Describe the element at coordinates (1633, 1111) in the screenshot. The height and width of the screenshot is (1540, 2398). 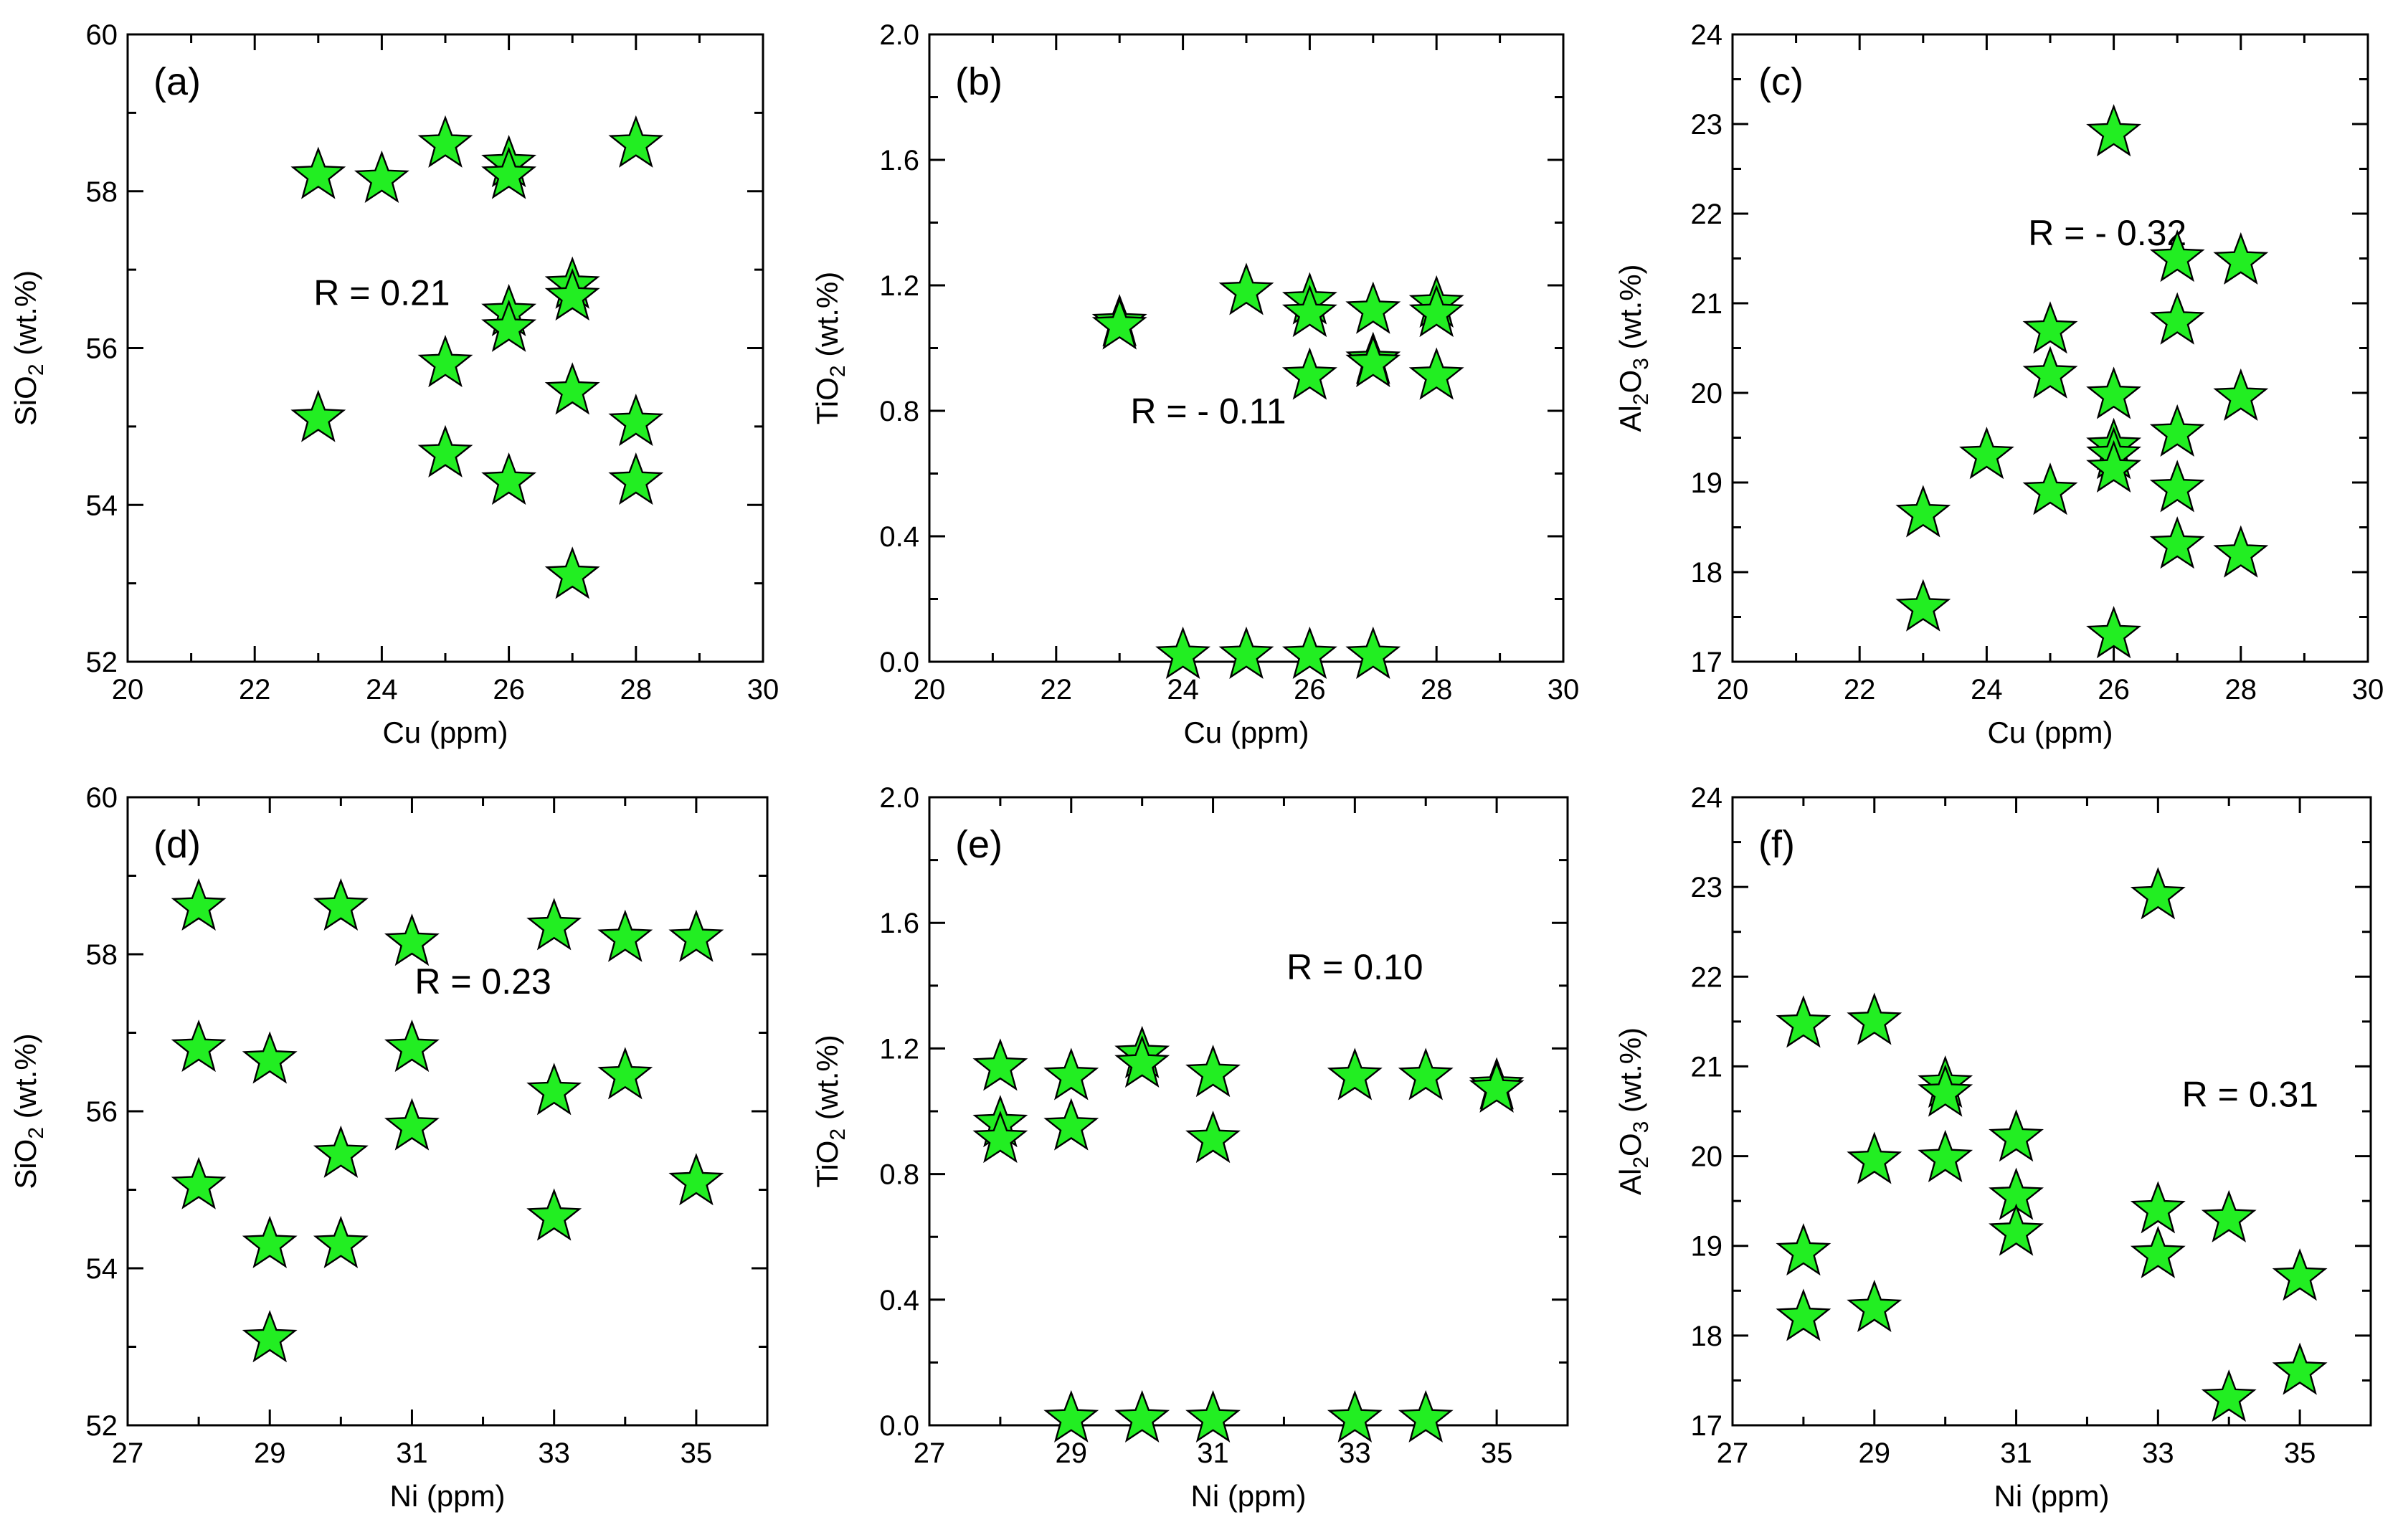
I see `y-axis-label: Al2O3 (wt.%)` at that location.